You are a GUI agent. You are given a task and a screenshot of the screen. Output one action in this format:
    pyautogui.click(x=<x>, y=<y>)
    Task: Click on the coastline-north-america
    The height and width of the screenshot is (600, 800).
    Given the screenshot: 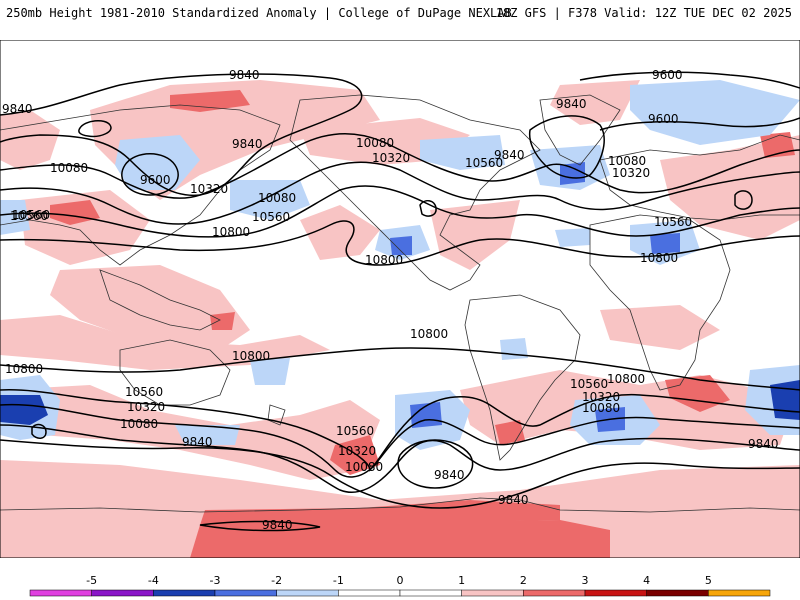 What is the action you would take?
    pyautogui.click(x=415, y=192)
    